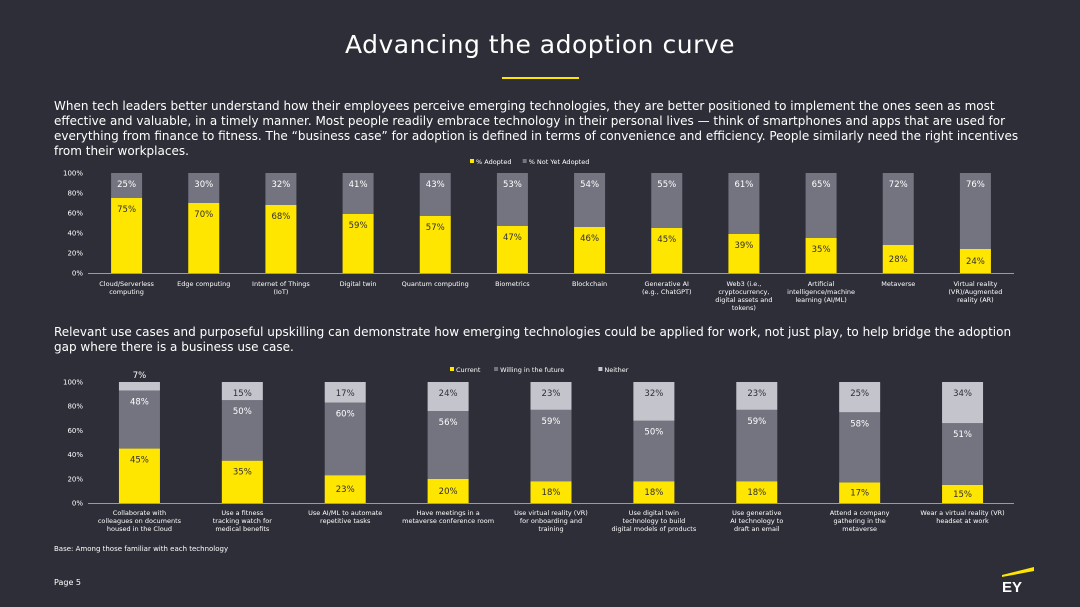  I want to click on data-label: 28%, so click(898, 260).